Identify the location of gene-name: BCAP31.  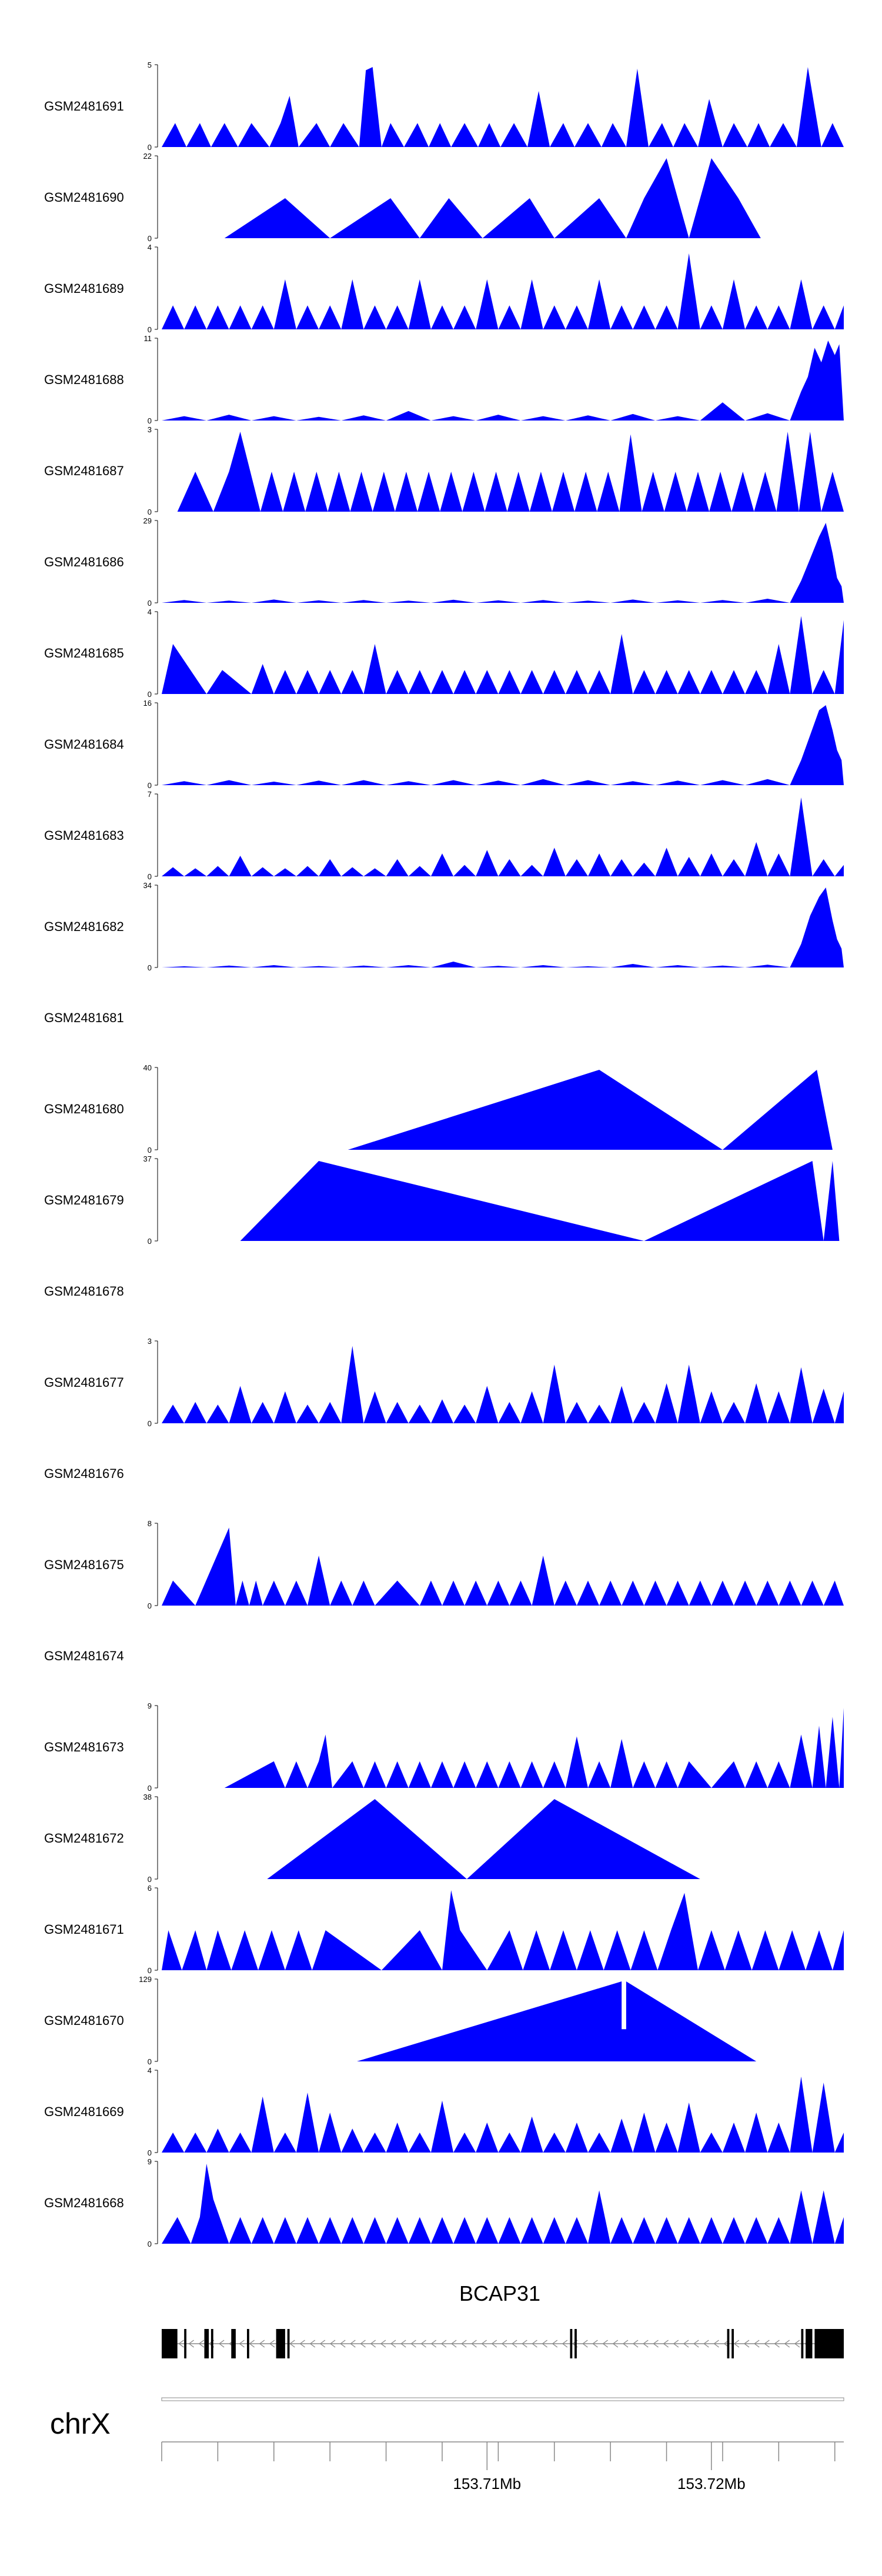
(499, 2293).